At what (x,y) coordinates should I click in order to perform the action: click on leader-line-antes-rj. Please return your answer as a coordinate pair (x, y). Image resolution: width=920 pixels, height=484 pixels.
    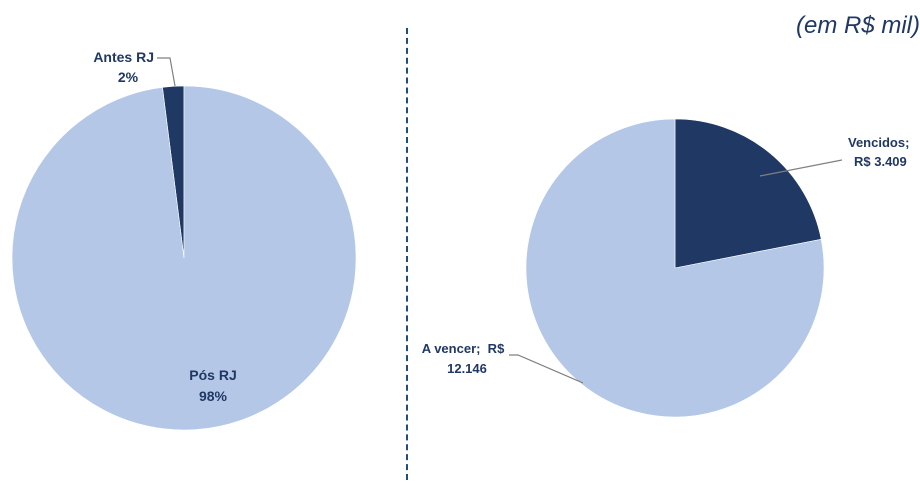
    Looking at the image, I should click on (166, 72).